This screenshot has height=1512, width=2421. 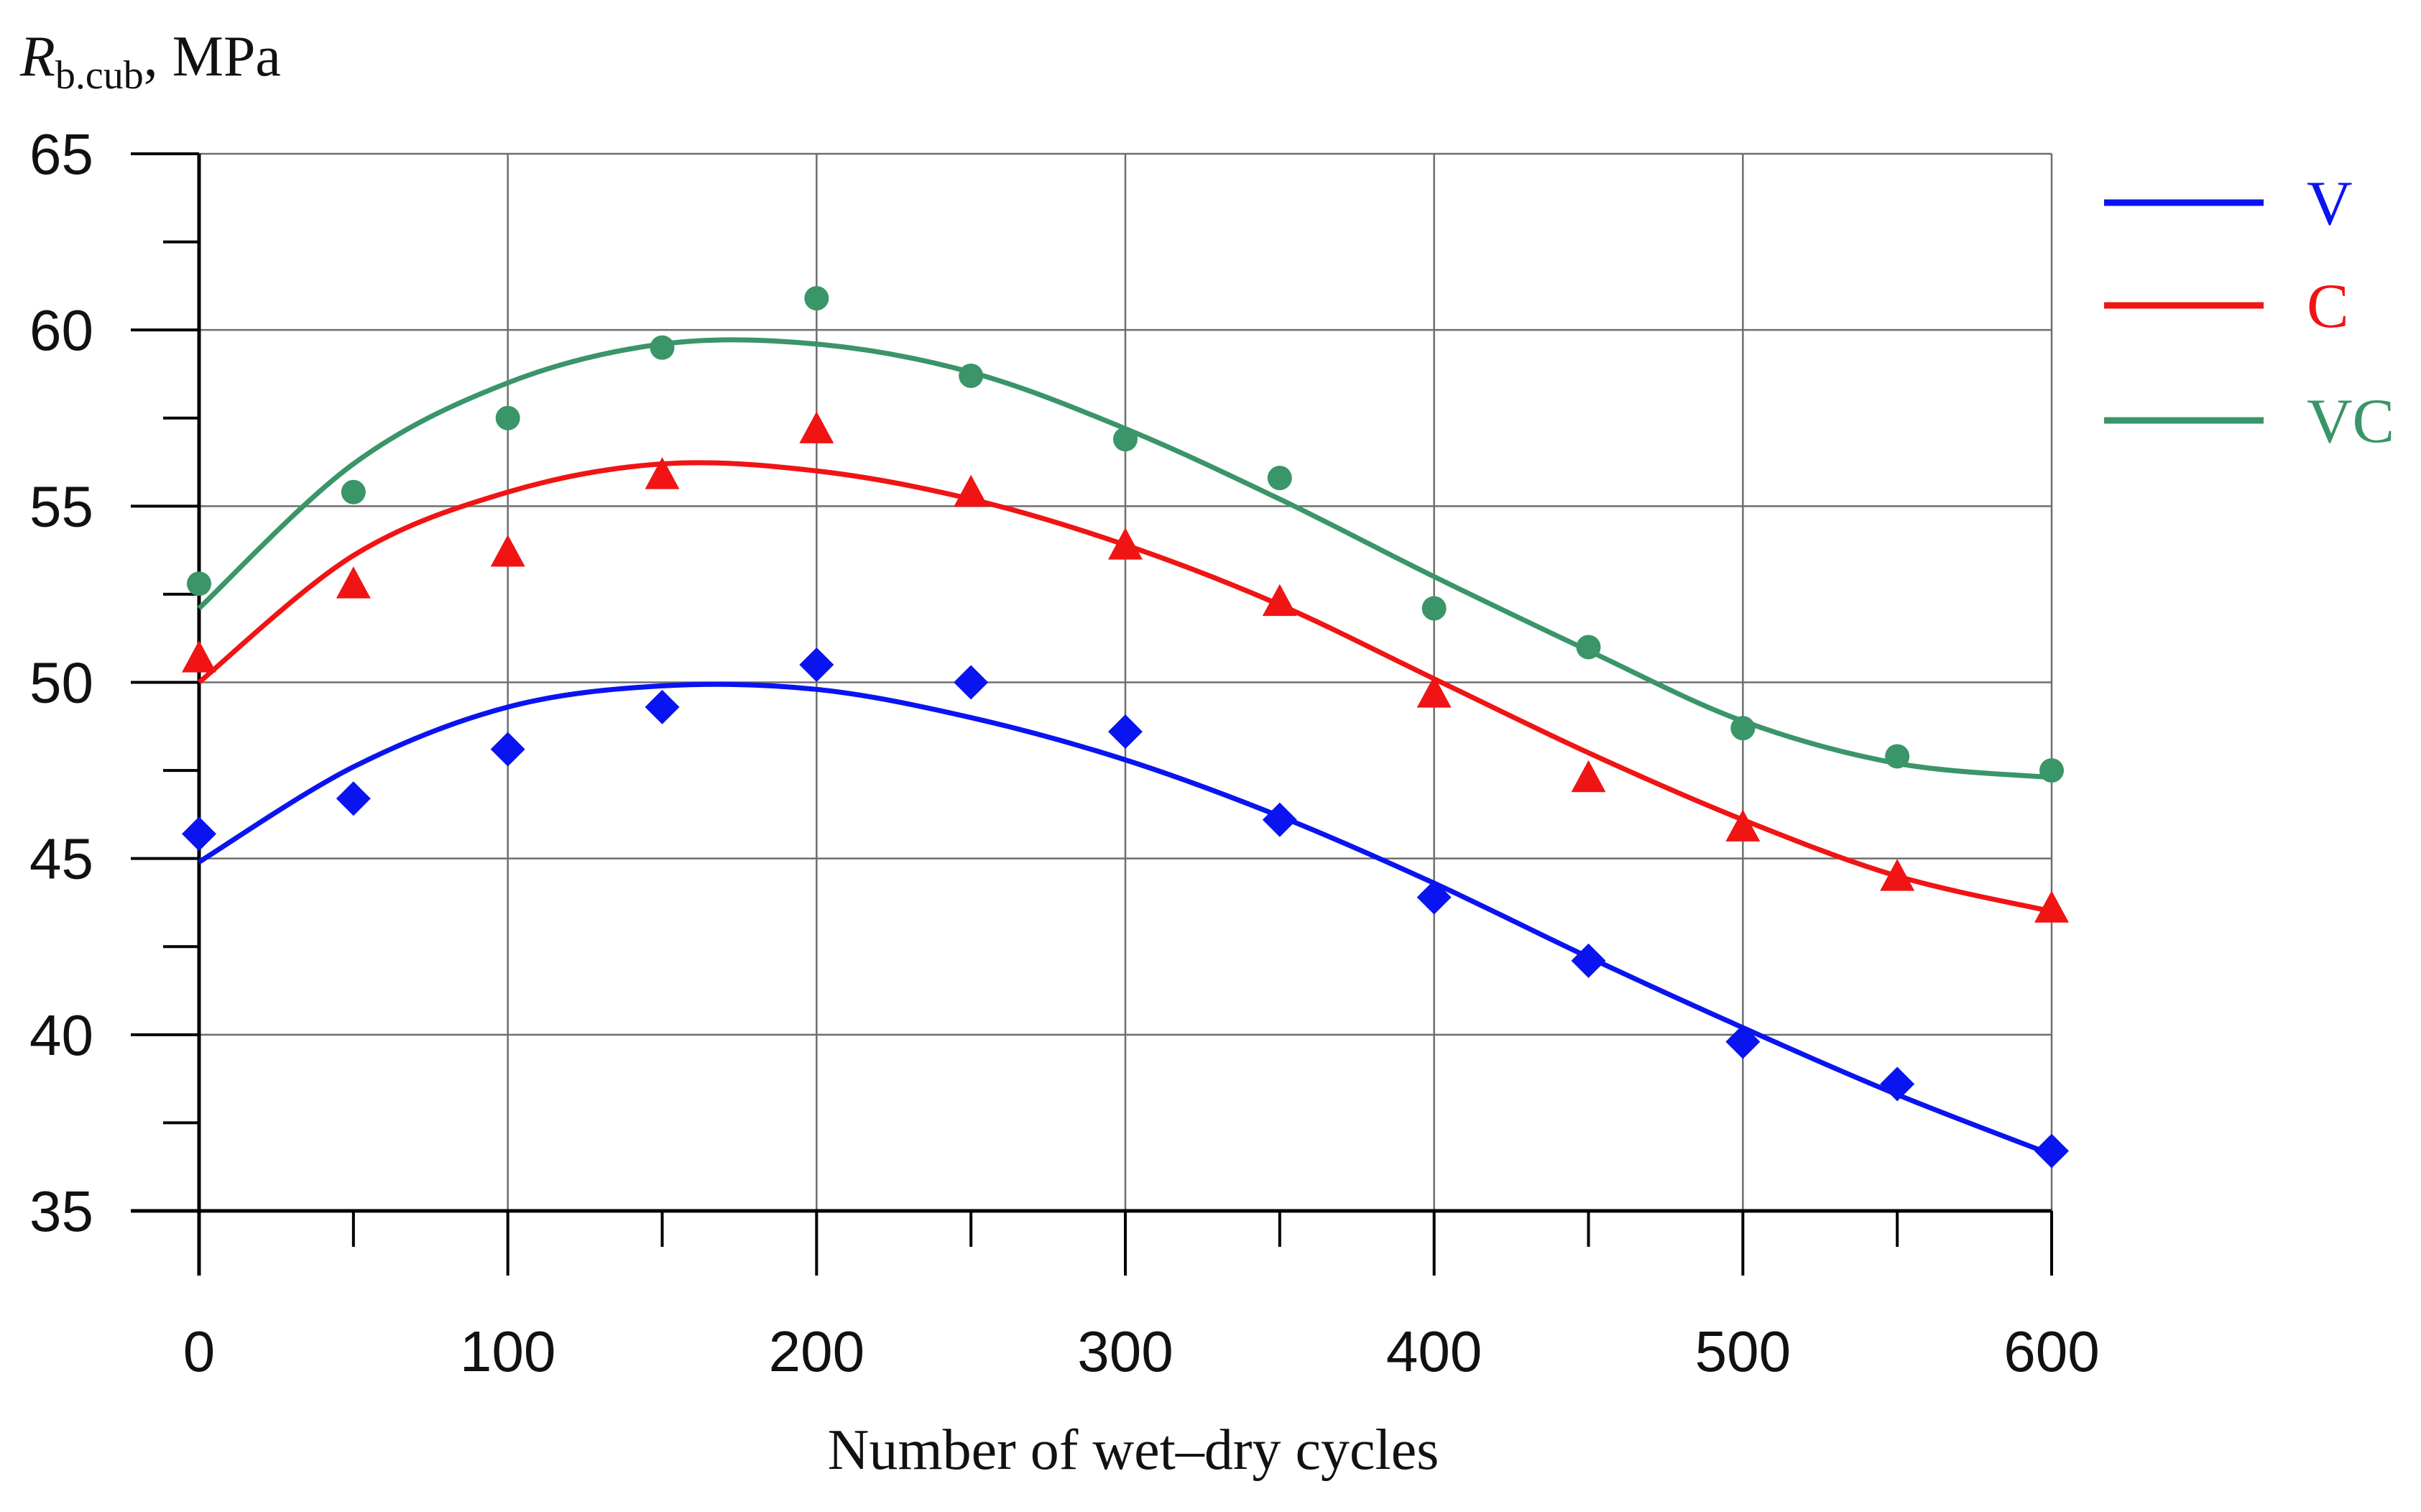 What do you see at coordinates (816, 1351) in the screenshot?
I see `x-tick-label: 200` at bounding box center [816, 1351].